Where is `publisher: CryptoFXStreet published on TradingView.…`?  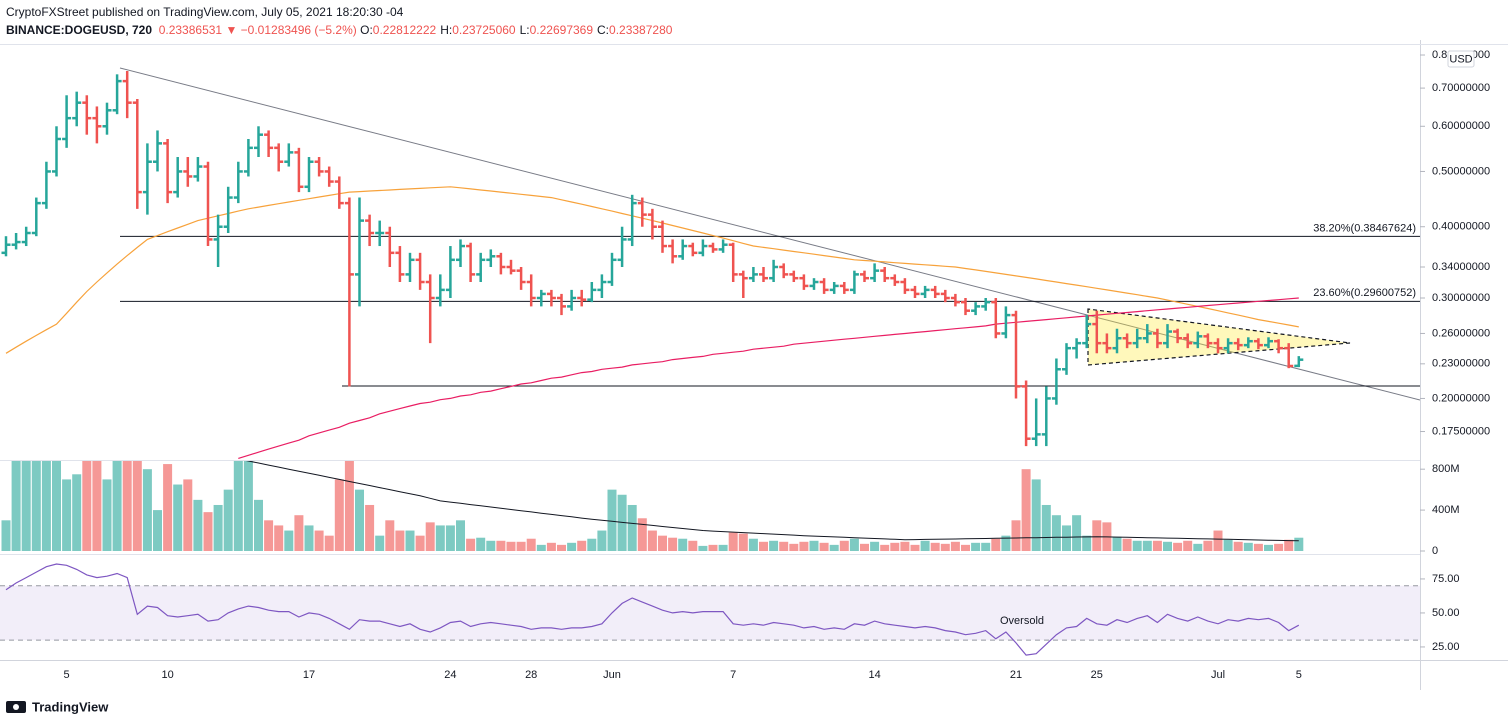 publisher: CryptoFXStreet published on TradingView.… is located at coordinates (205, 12).